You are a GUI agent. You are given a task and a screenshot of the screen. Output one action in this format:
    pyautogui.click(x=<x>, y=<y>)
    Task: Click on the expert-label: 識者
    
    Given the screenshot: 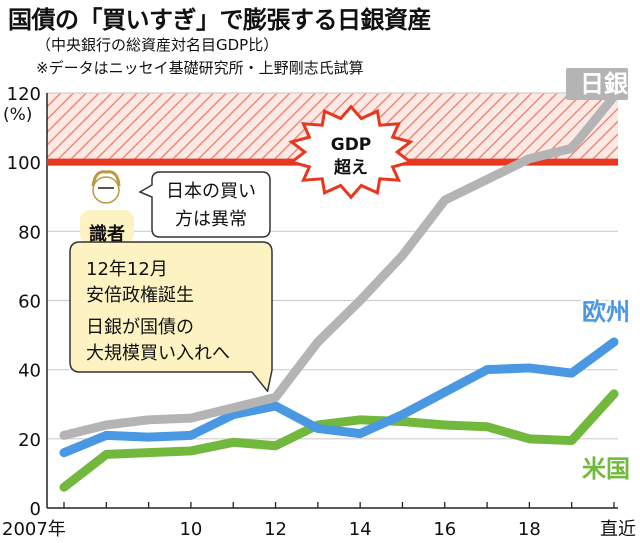 What is the action you would take?
    pyautogui.click(x=107, y=234)
    